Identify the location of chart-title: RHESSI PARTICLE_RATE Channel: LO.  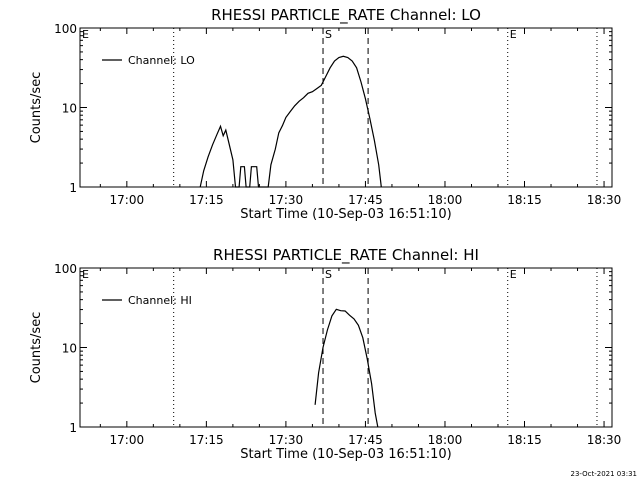
(346, 15).